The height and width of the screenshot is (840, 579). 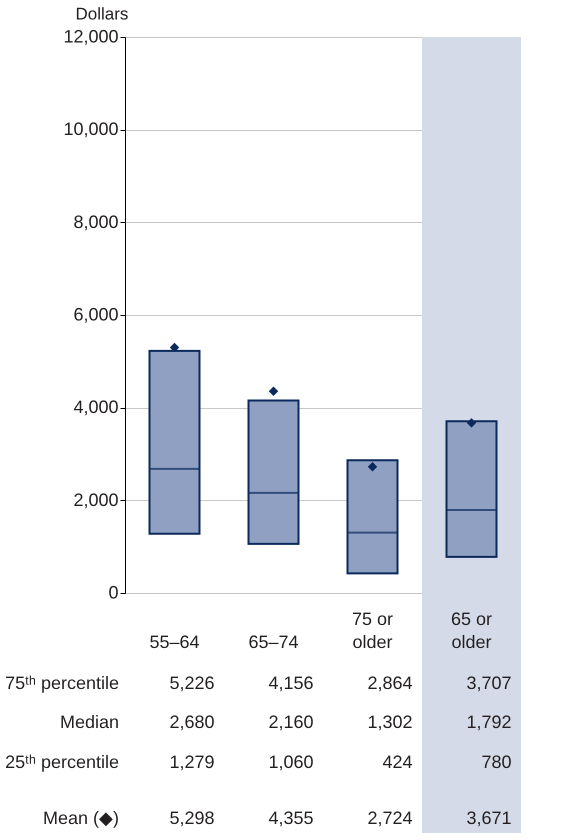 What do you see at coordinates (373, 630) in the screenshot?
I see `x-tick-label: 75 or older` at bounding box center [373, 630].